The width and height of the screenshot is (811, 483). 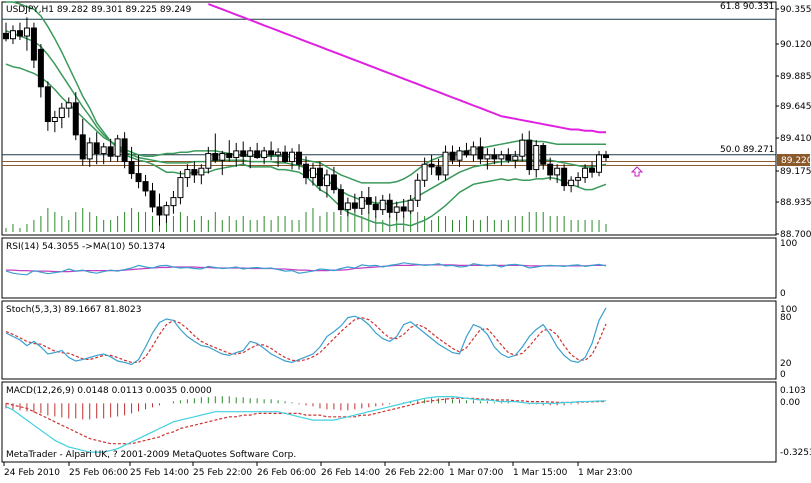 What do you see at coordinates (790, 403) in the screenshot?
I see `macd-y-tick-label: 0.00` at bounding box center [790, 403].